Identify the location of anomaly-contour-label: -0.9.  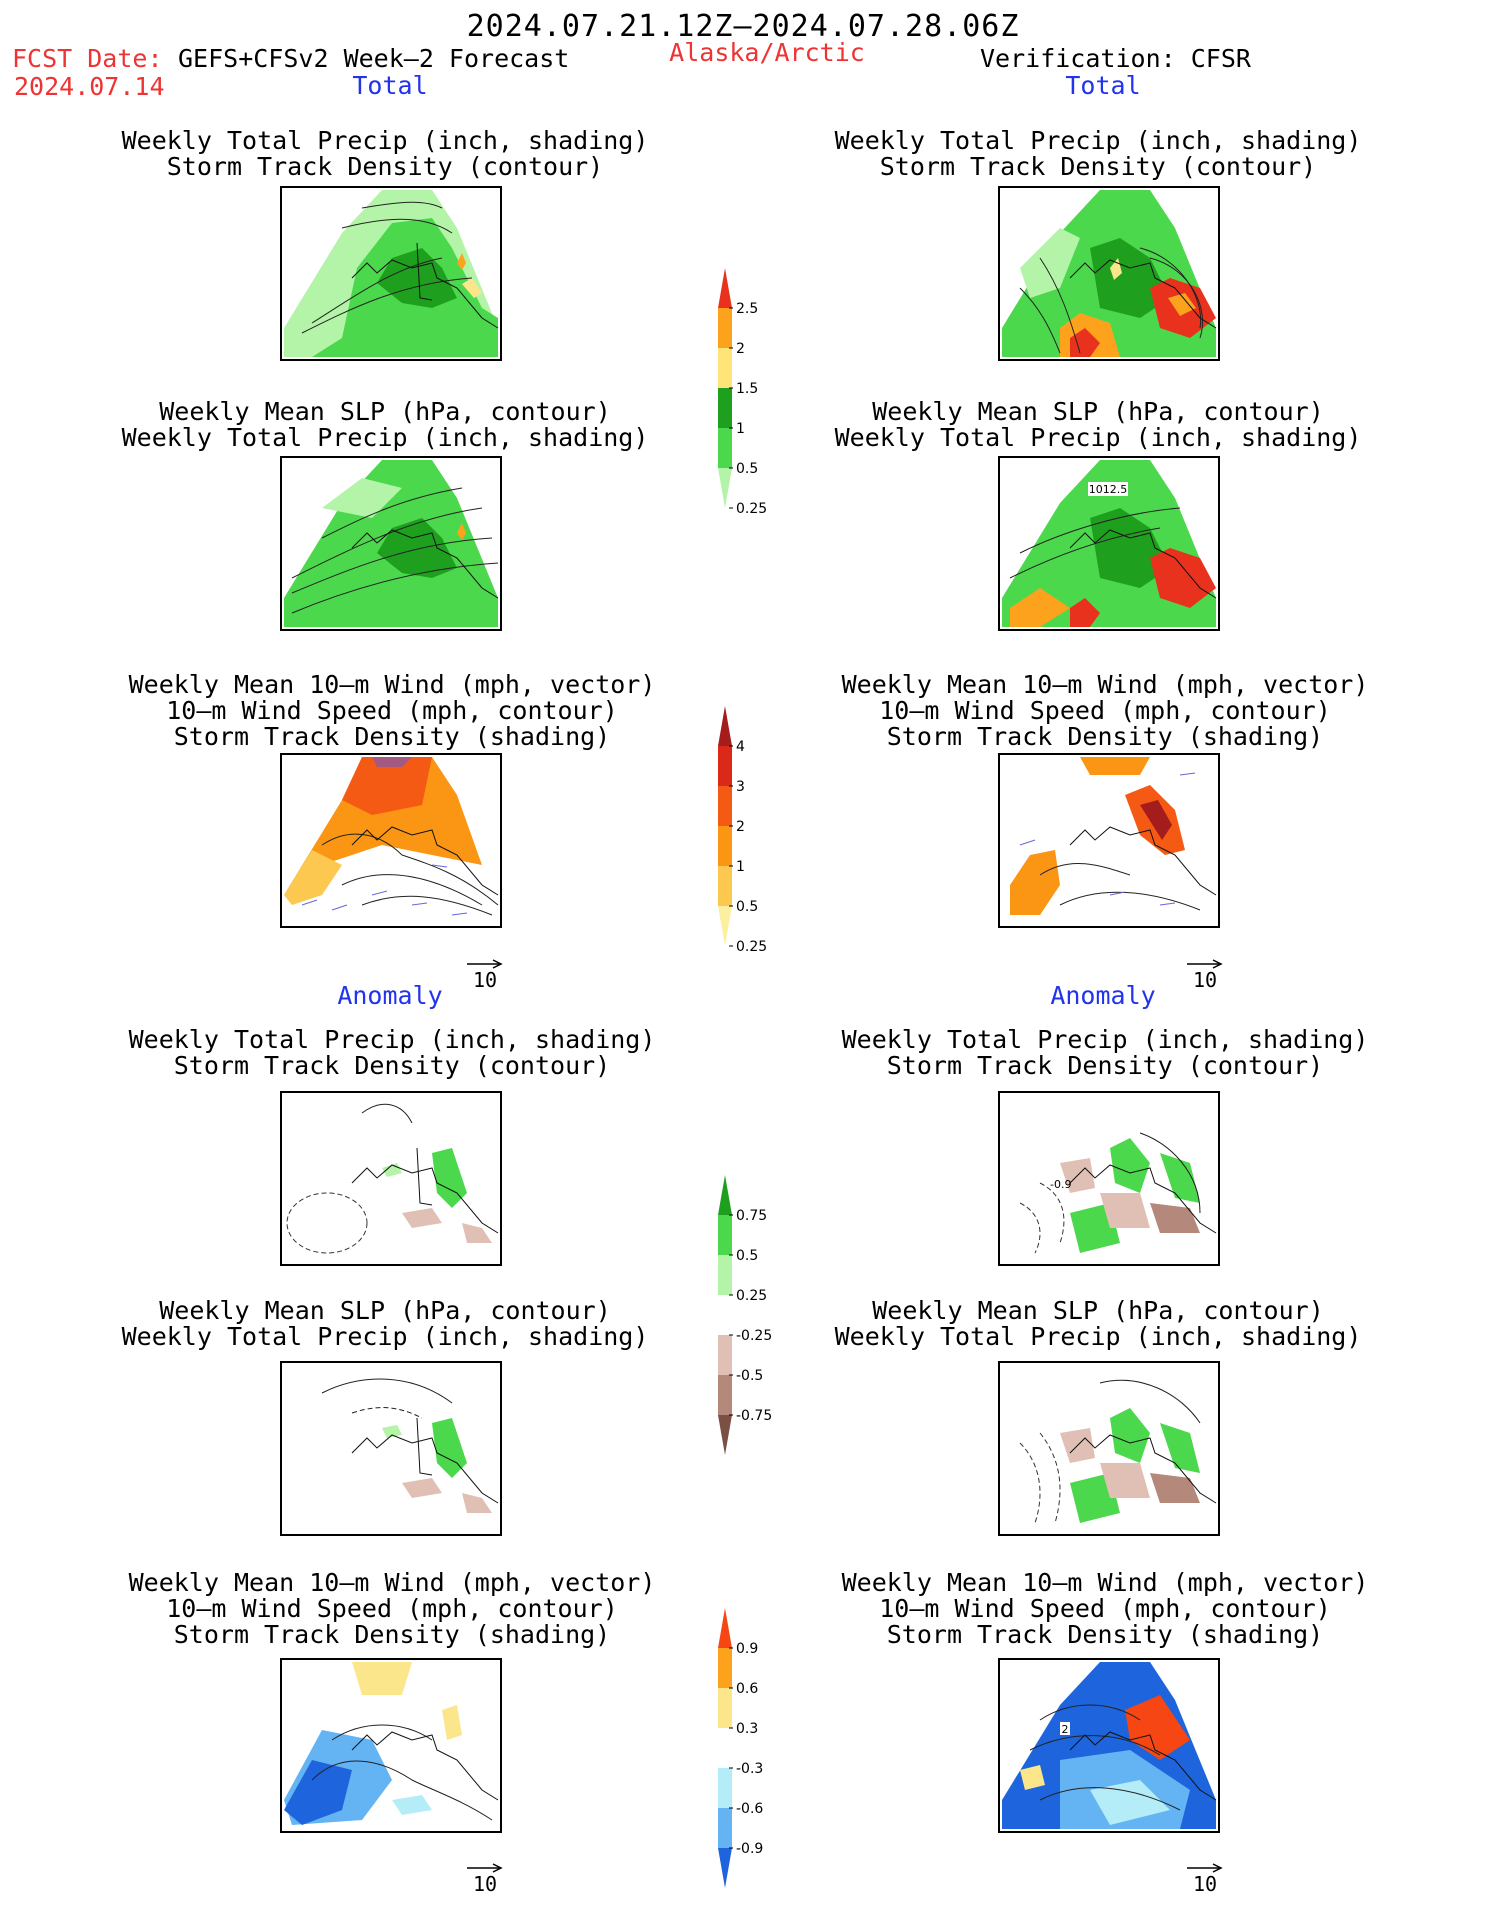
(1060, 1184).